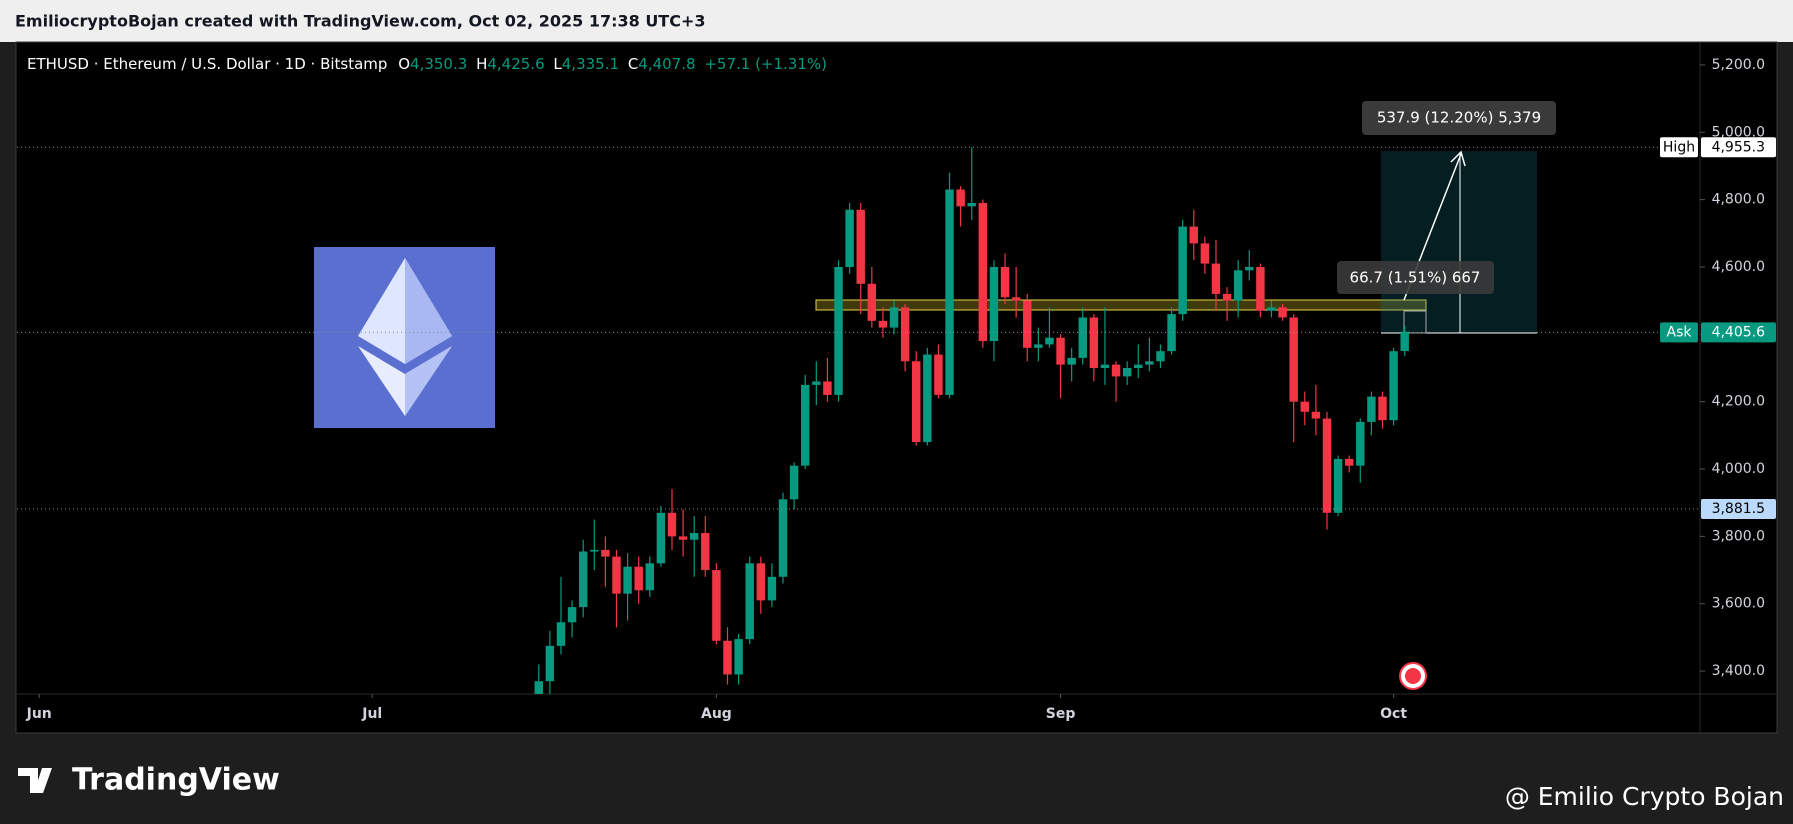 The image size is (1793, 824). I want to click on measure-label: 66.7 (1.51%) 667, so click(1415, 278).